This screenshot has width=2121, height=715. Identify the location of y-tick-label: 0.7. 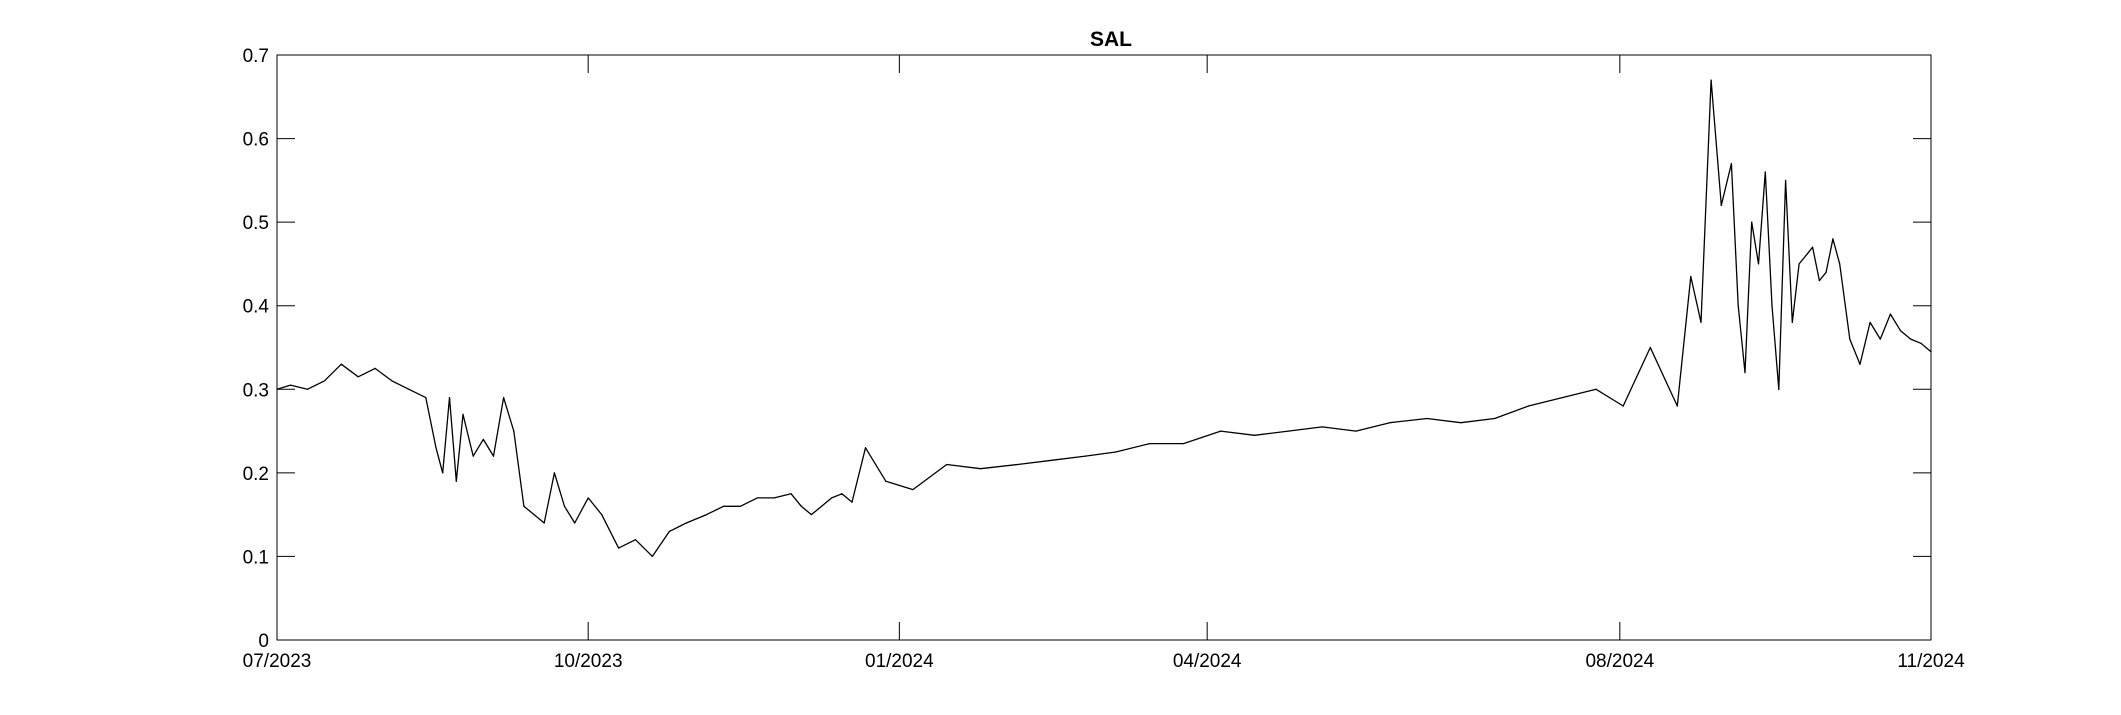
(256, 56).